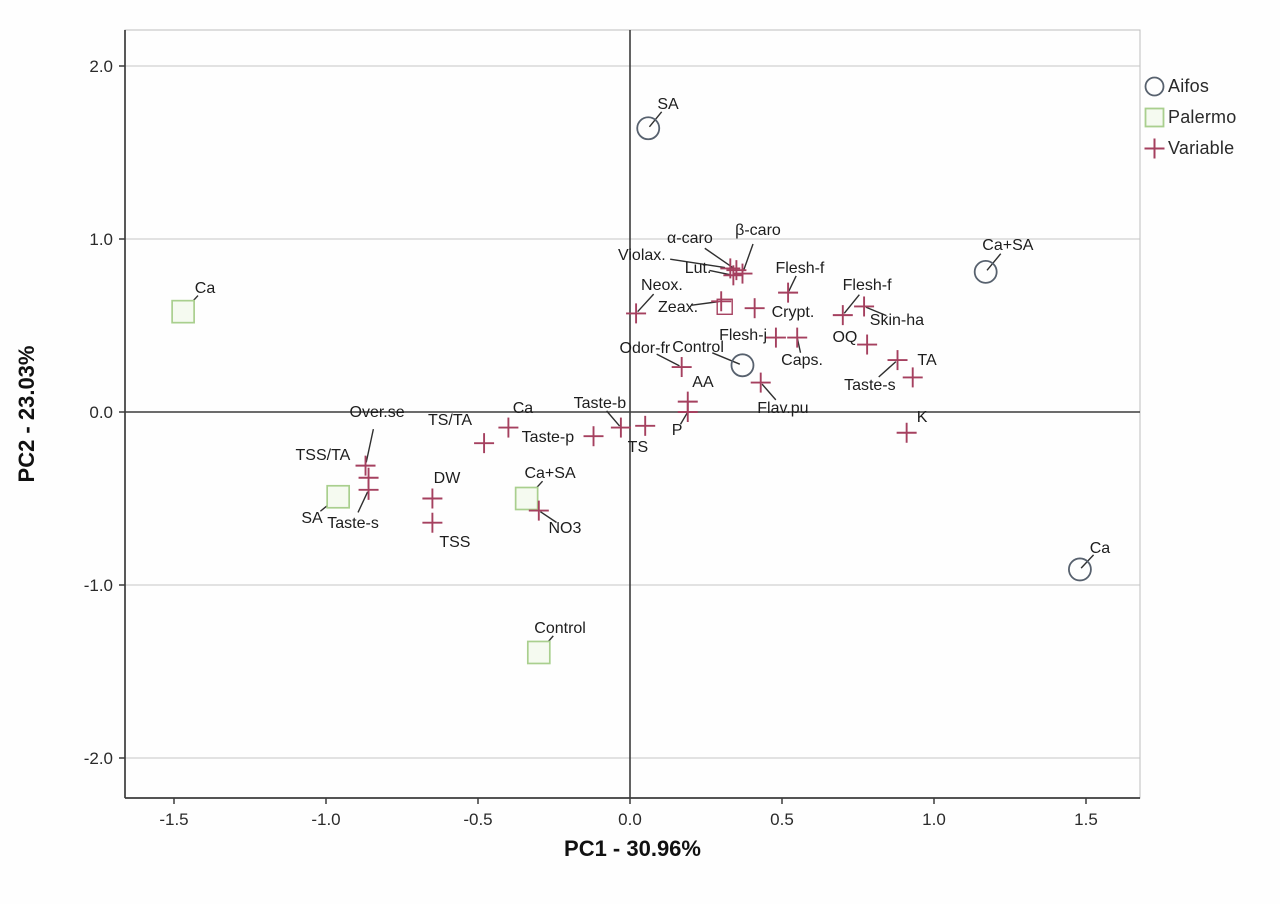 The width and height of the screenshot is (1280, 904). What do you see at coordinates (662, 285) in the screenshot?
I see `point-label: Neox.` at bounding box center [662, 285].